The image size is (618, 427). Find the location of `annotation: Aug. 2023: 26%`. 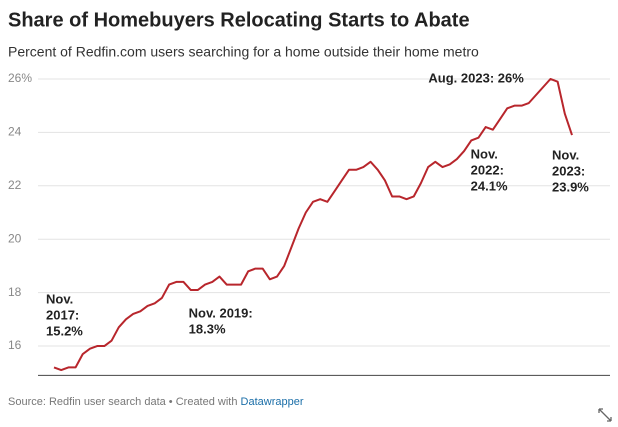

annotation: Aug. 2023: 26% is located at coordinates (476, 77).